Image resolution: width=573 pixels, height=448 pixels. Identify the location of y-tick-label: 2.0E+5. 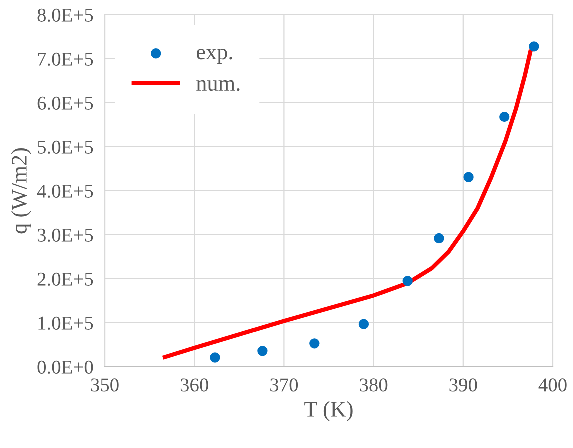
(66, 279).